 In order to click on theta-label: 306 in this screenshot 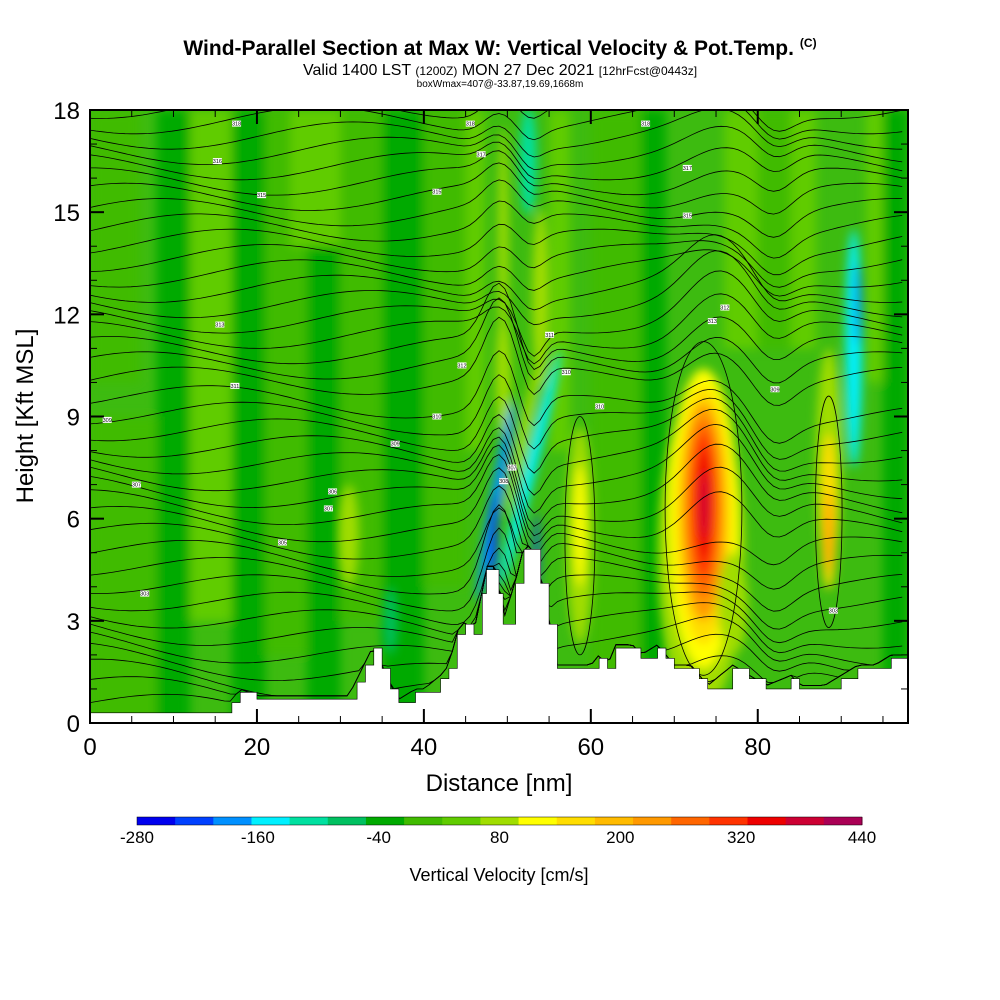, I will do `click(332, 492)`.